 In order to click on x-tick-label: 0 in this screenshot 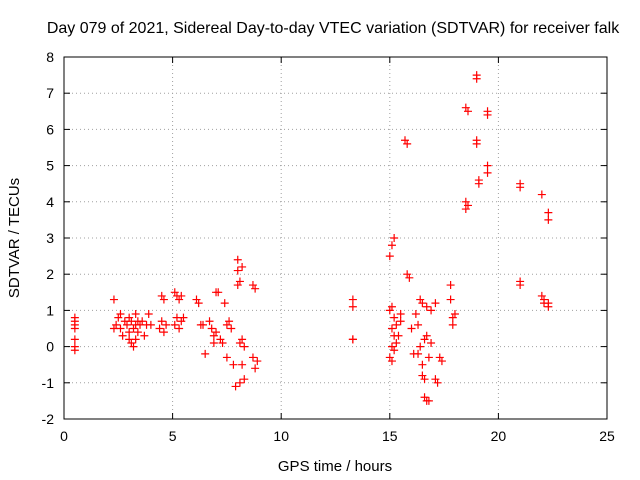, I will do `click(64, 436)`.